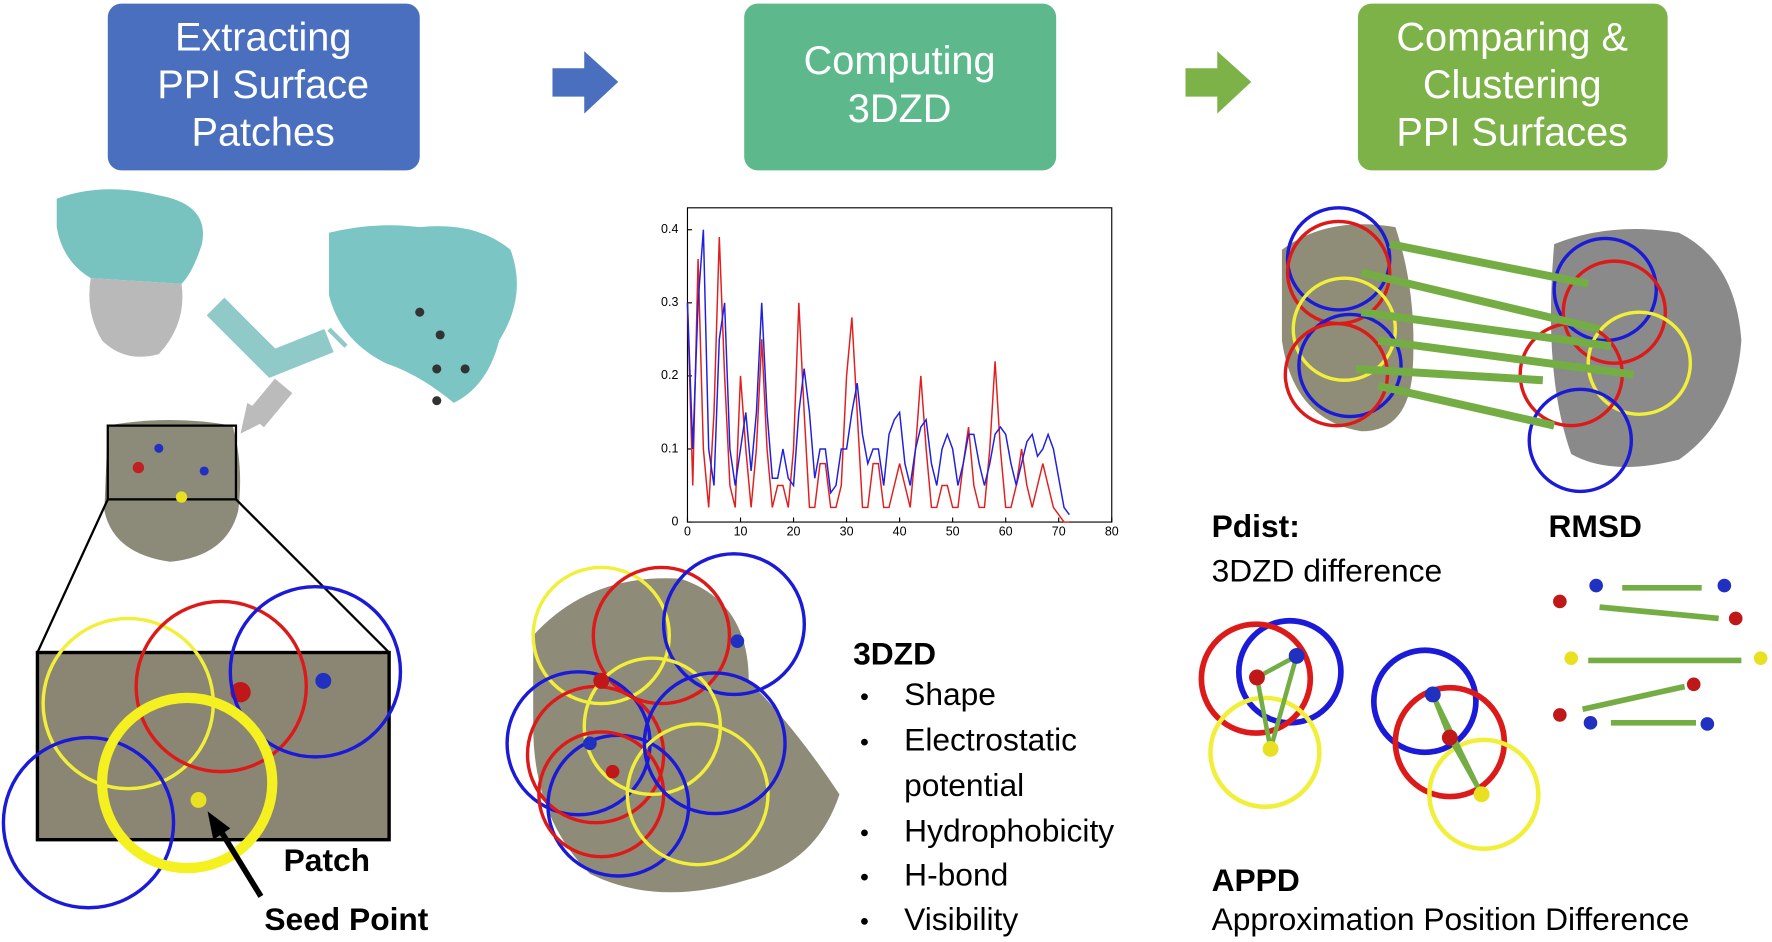 The image size is (1772, 942). Describe the element at coordinates (1511, 350) in the screenshot. I see `surface-comparison` at that location.